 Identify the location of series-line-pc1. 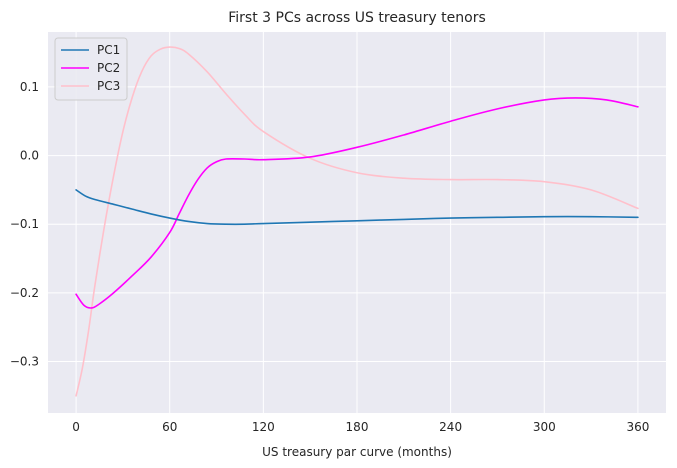
(357, 207).